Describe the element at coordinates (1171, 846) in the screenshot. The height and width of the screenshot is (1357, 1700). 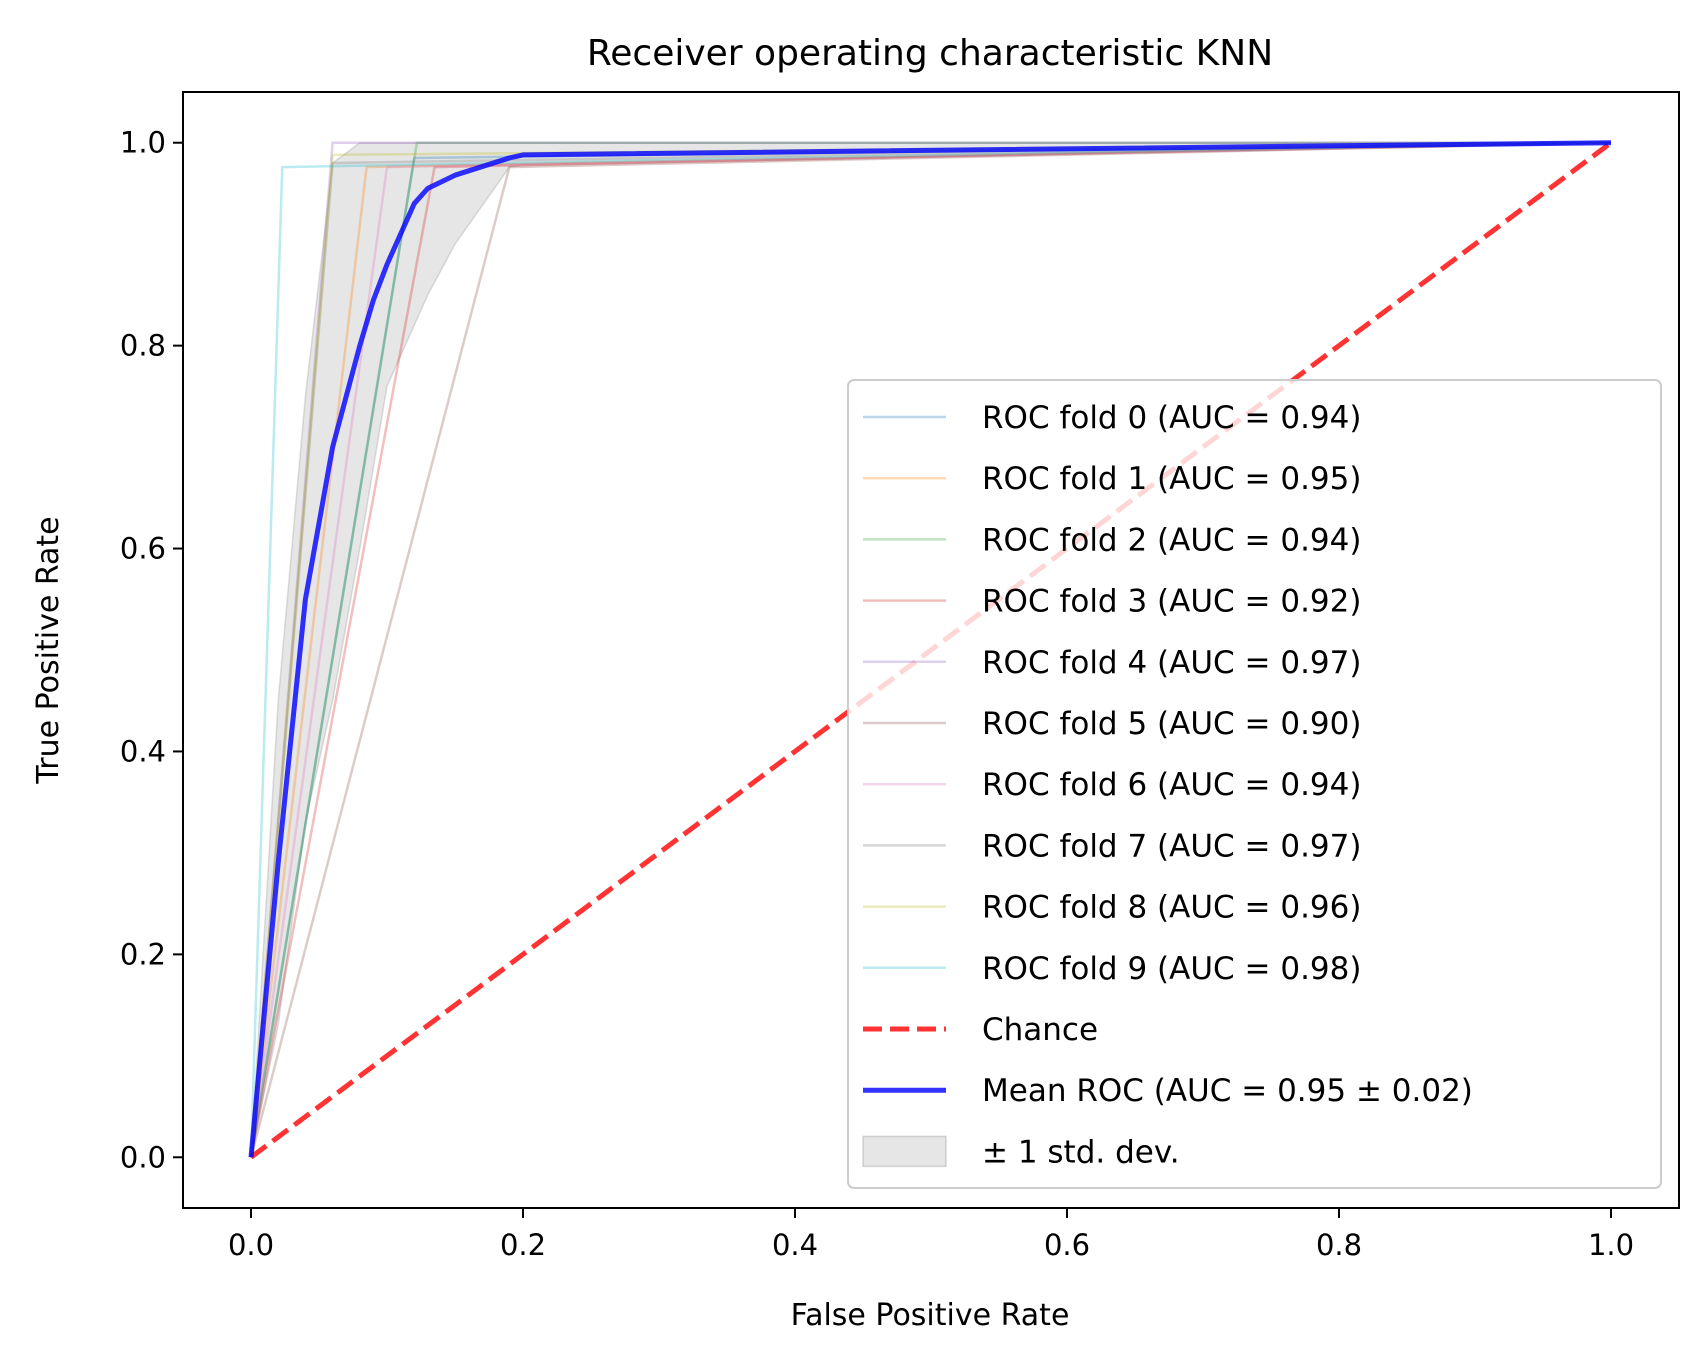
I see `legend-item-7-label: ROC fold 7 (AUC = 0.97)` at that location.